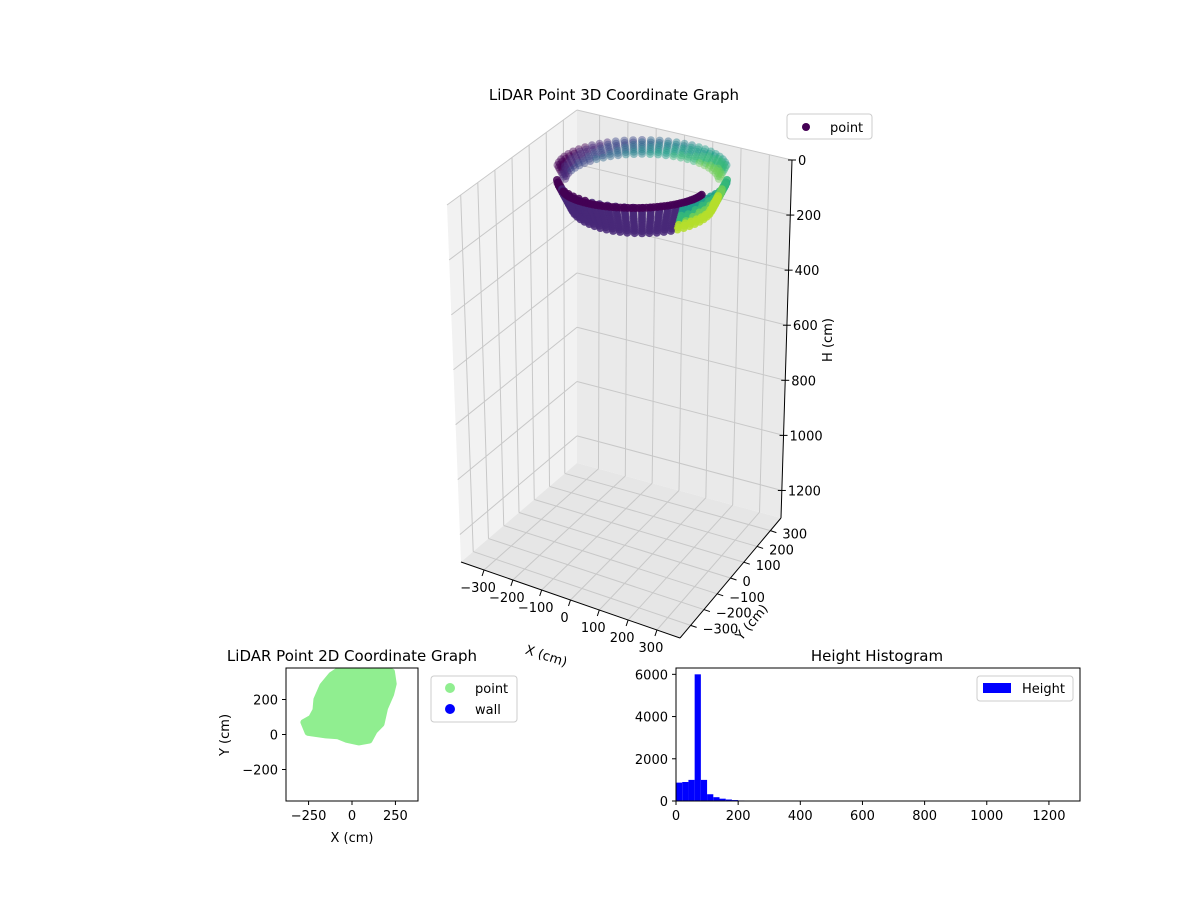 This screenshot has height=900, width=1200. Describe the element at coordinates (997, 688) in the screenshot. I see `legend-height-swatch` at that location.